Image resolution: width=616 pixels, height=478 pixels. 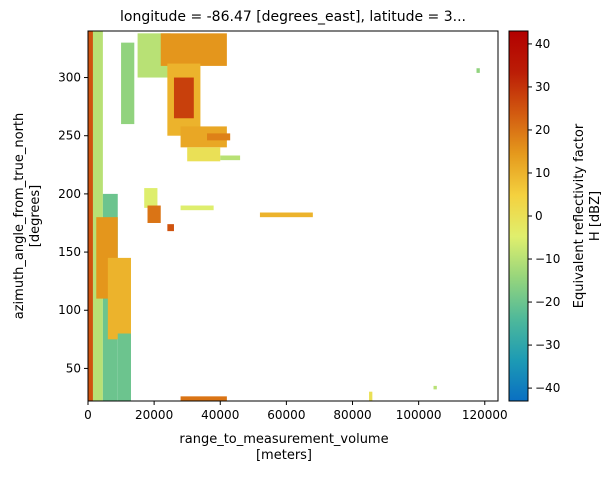 What do you see at coordinates (547, 259) in the screenshot?
I see `colorbar-tick-label: −10` at bounding box center [547, 259].